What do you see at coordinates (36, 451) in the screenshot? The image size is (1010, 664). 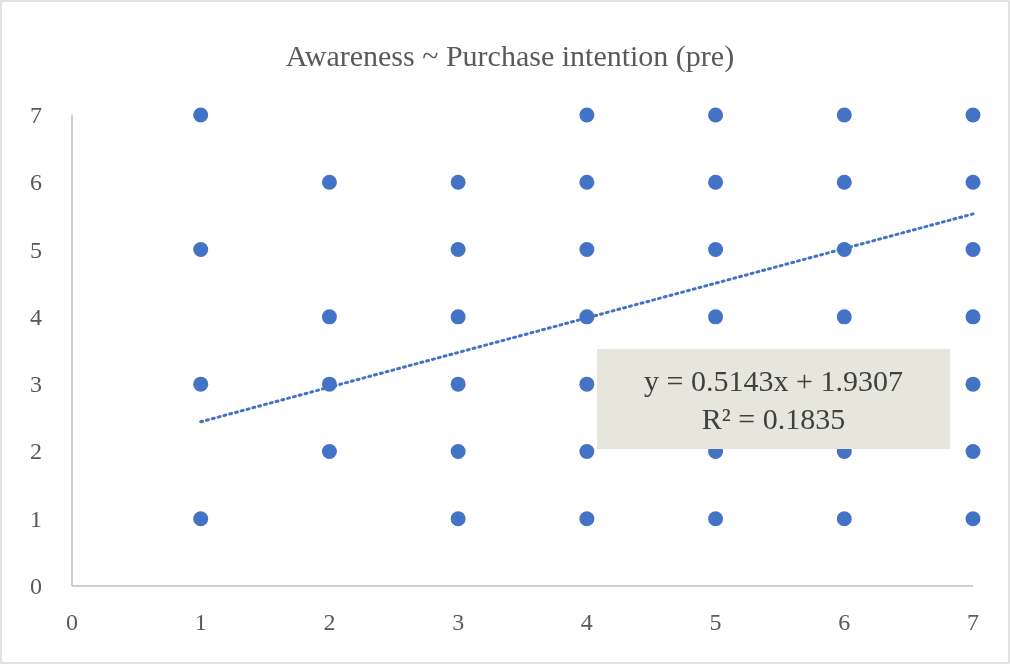 I see `y-tick-label: 2` at bounding box center [36, 451].